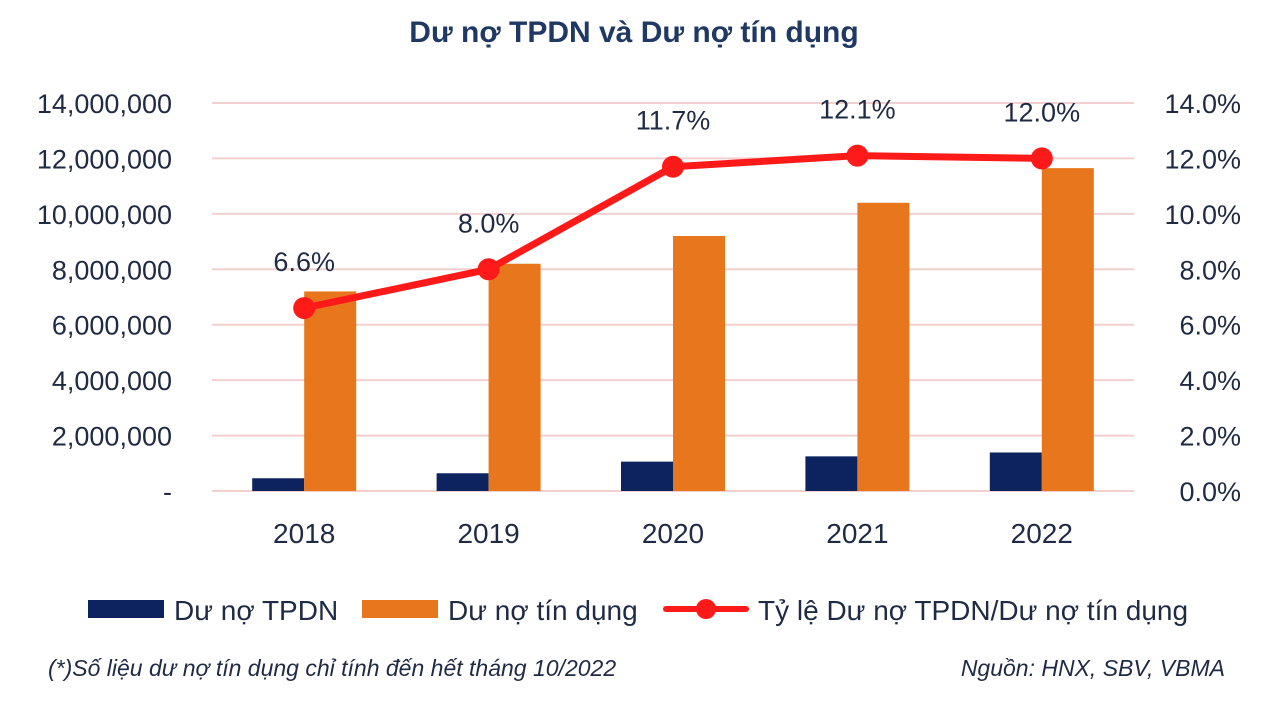 This screenshot has width=1269, height=723. I want to click on source-note: Nguồn: HNX, SBV, VBMA, so click(1093, 668).